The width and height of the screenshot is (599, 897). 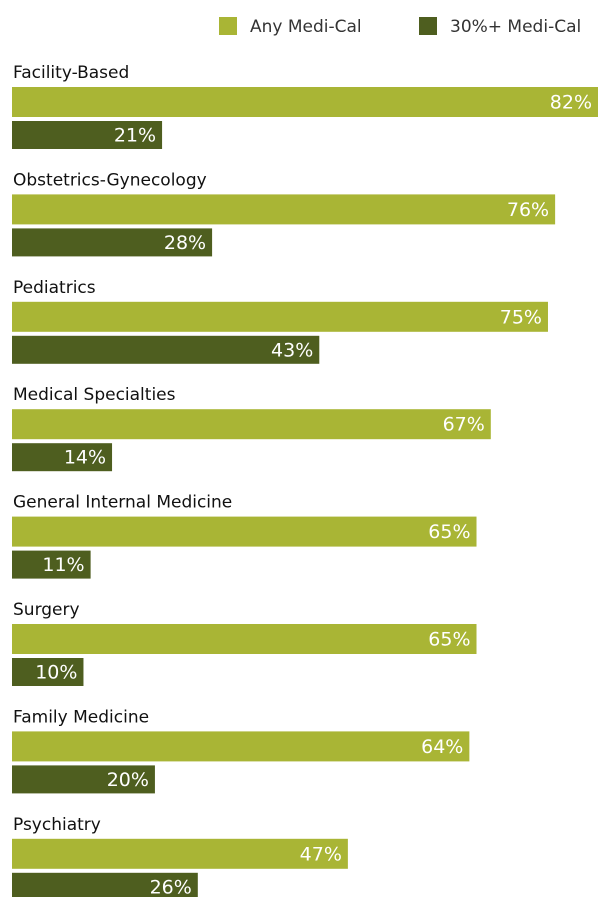 What do you see at coordinates (442, 747) in the screenshot?
I see `value-label: 64%` at bounding box center [442, 747].